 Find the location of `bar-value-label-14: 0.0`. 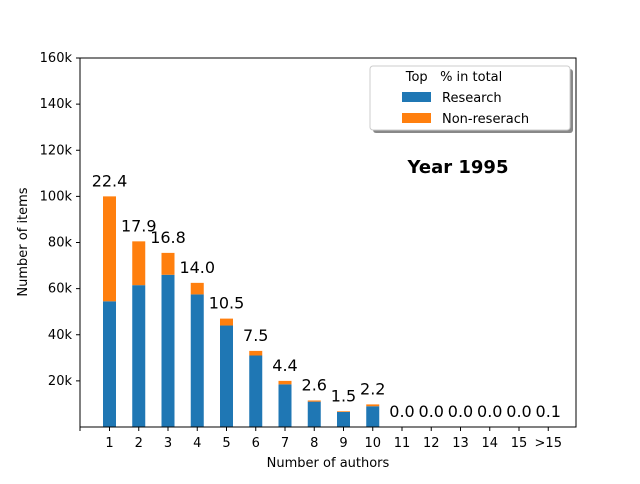

bar-value-label-14: 0.0 is located at coordinates (518, 411).